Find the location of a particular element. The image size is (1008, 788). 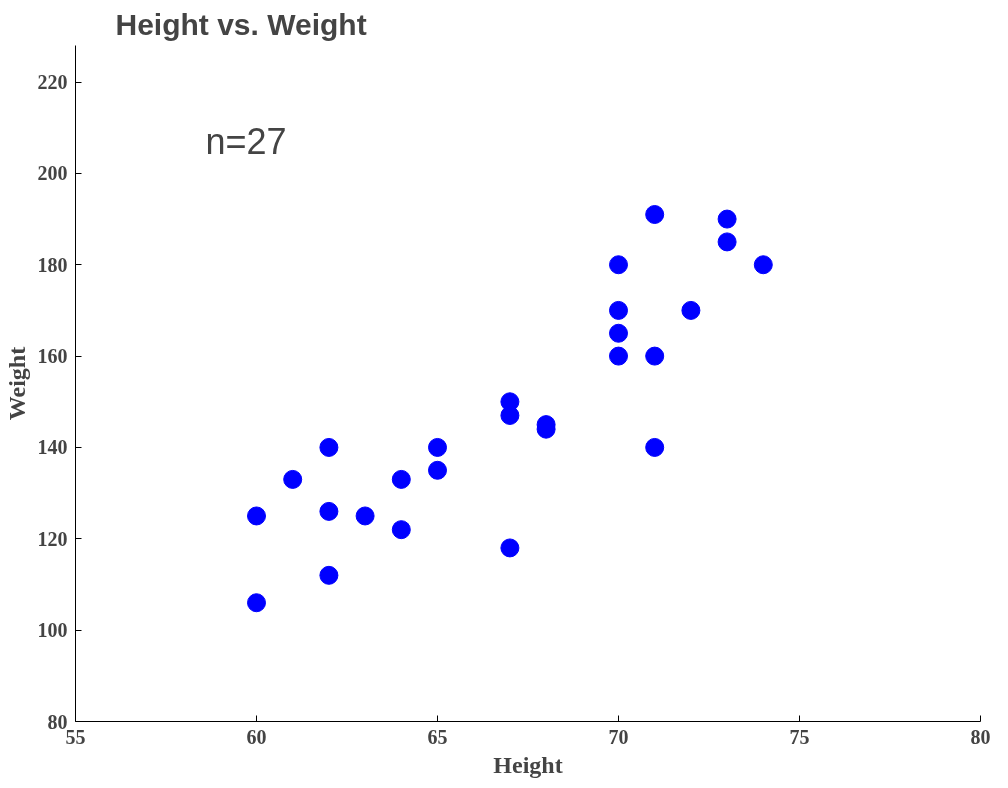

y-axis-title: Weight is located at coordinates (16, 383).